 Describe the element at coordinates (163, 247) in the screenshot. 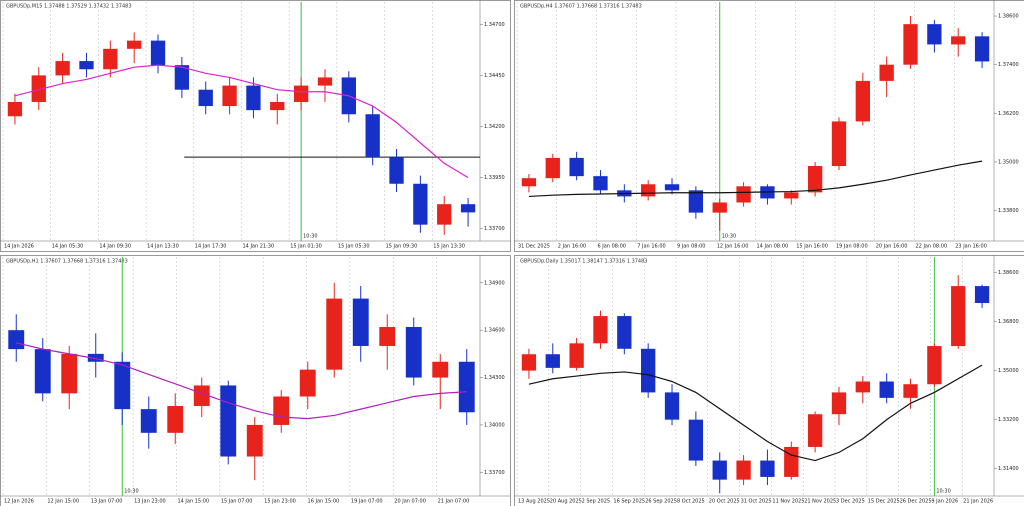

I see `time-label: 14 Jan 13:30` at that location.